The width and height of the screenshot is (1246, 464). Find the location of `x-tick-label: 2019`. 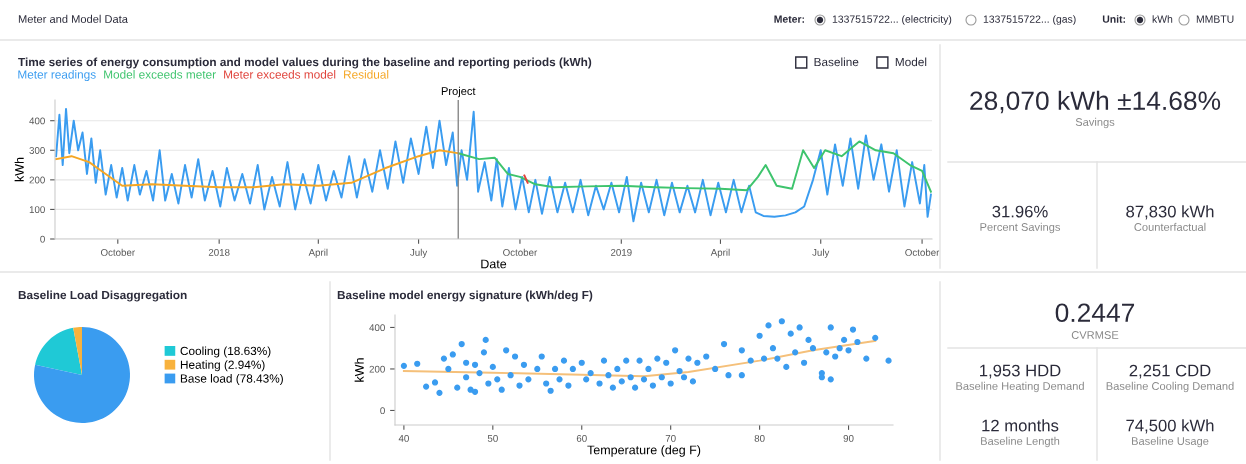

x-tick-label: 2019 is located at coordinates (621, 252).